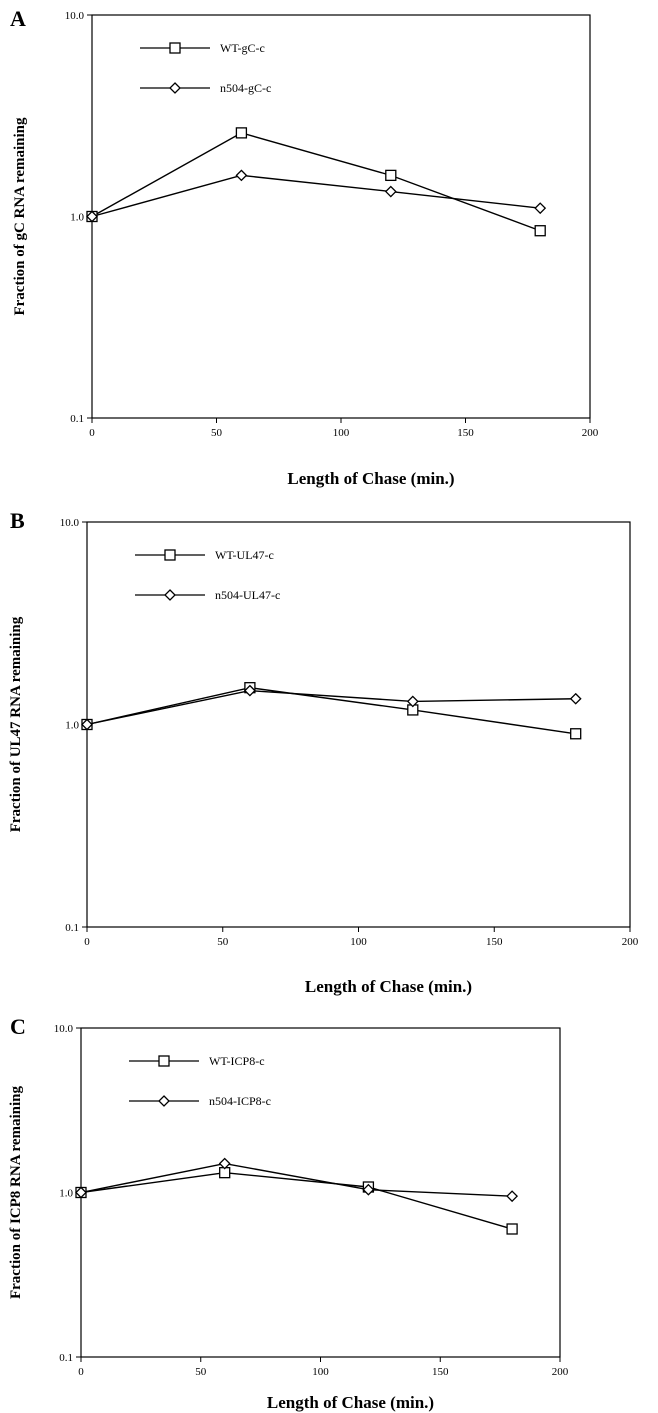  Describe the element at coordinates (247, 595) in the screenshot. I see `legend-label: n504-UL47-c` at that location.